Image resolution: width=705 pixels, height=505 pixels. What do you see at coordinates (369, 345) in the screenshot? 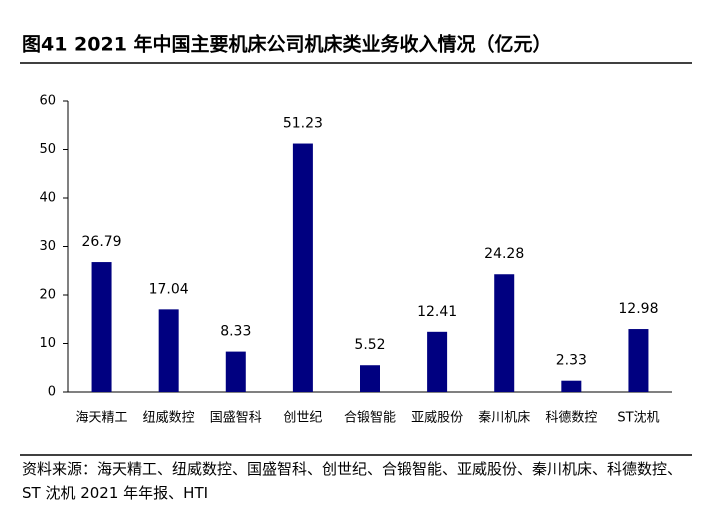
I see `data-label: 5.52` at bounding box center [369, 345].